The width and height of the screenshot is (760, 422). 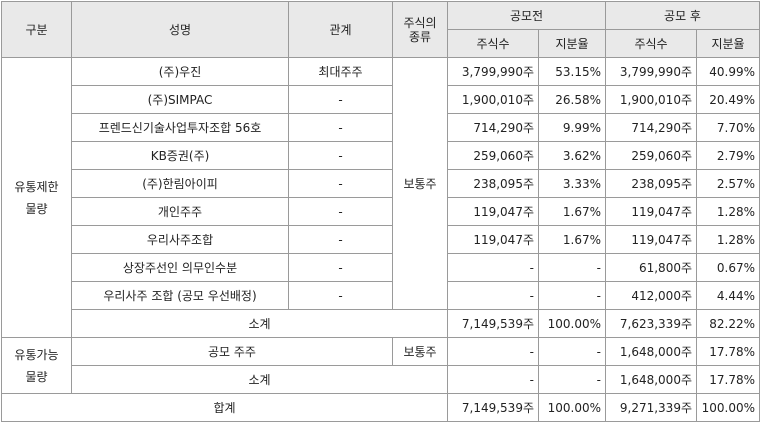 I want to click on holder-name: (주)한림아이피, so click(x=180, y=183).